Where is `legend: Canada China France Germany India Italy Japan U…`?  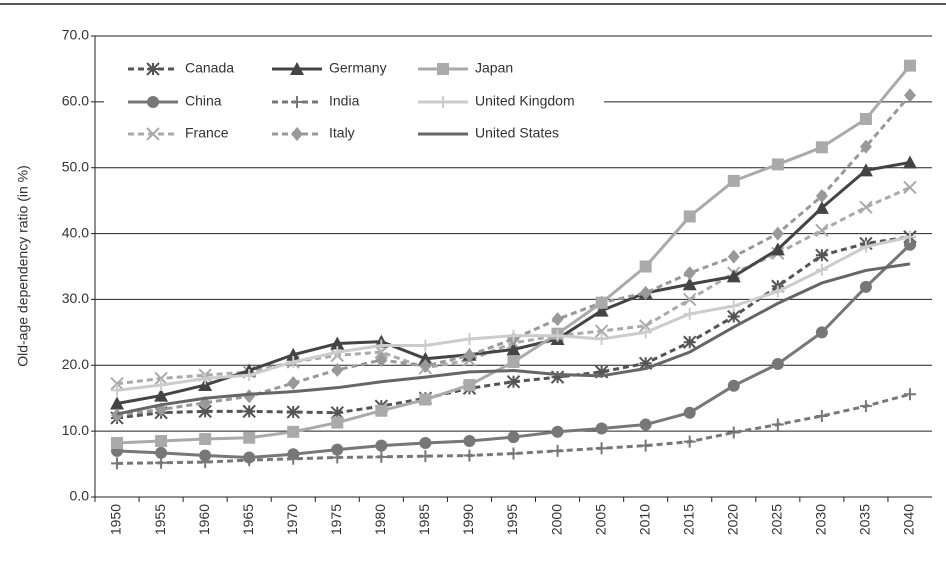
legend: Canada China France Germany India Italy Japan U… is located at coordinates (354, 101).